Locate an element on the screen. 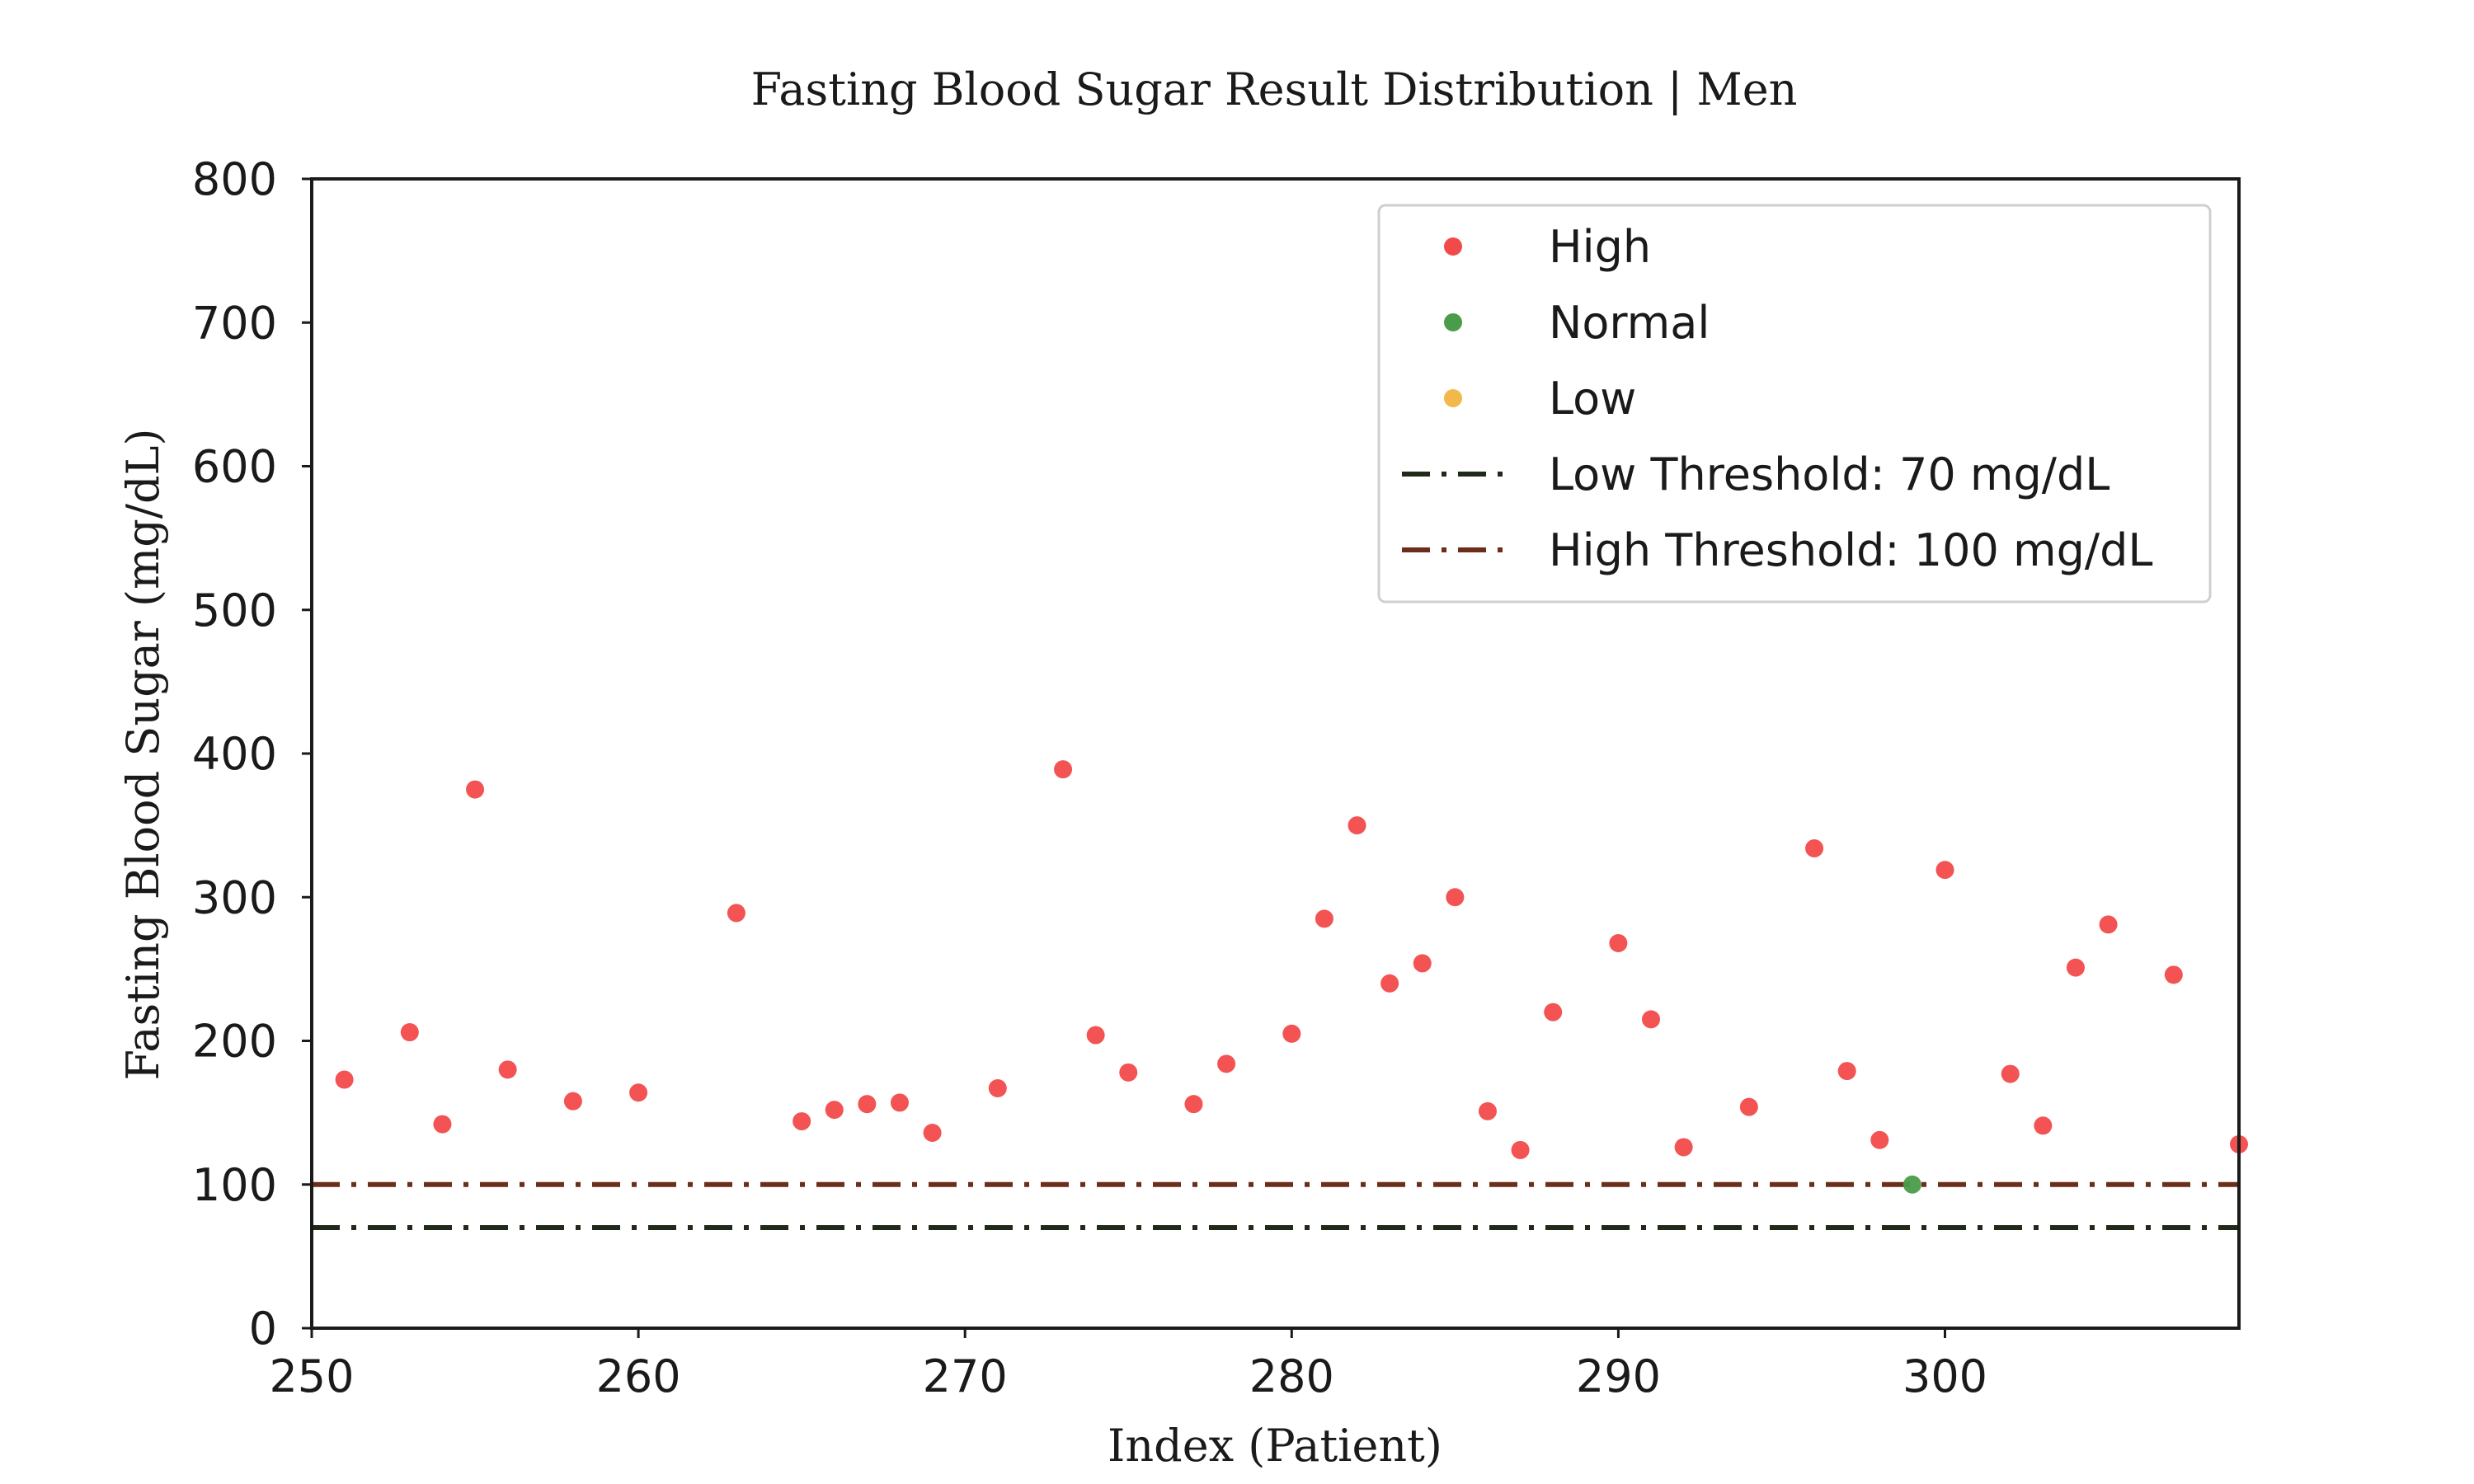 The width and height of the screenshot is (2474, 1484). data-point-normal is located at coordinates (1912, 1184).